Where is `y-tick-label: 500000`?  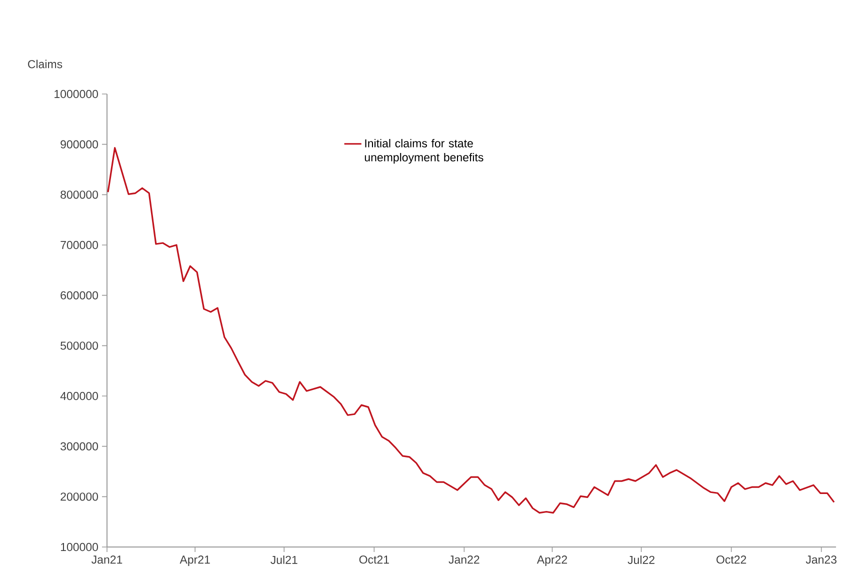 y-tick-label: 500000 is located at coordinates (79, 346).